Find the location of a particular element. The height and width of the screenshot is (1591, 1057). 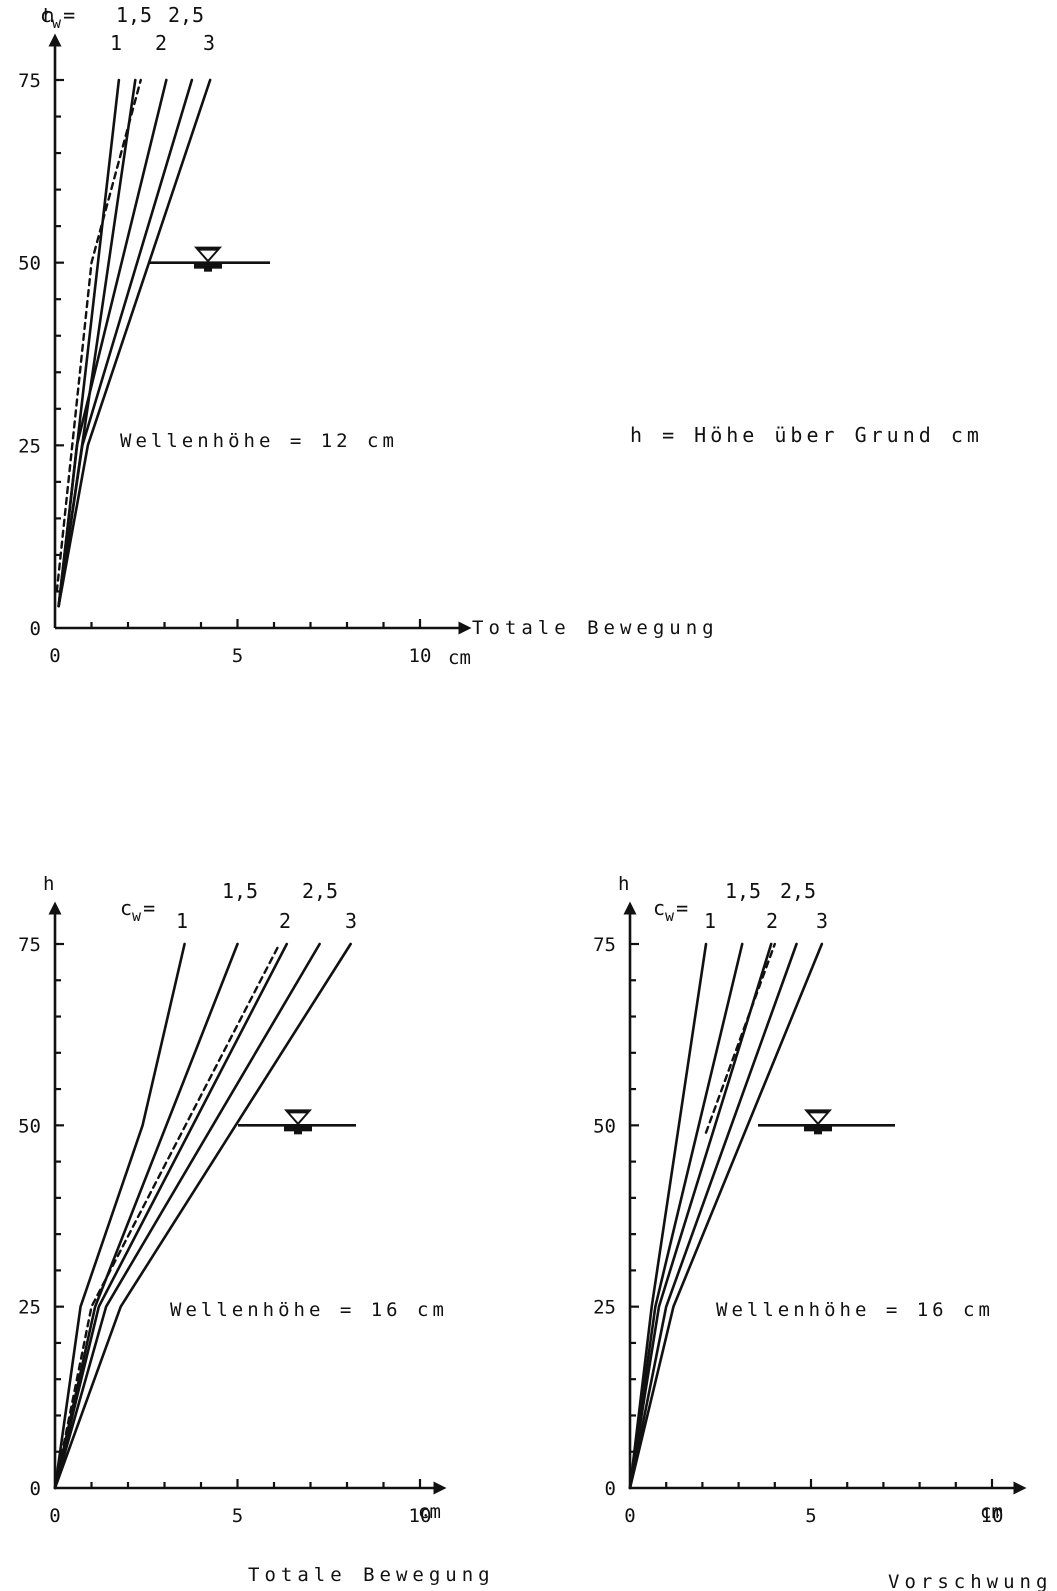

series-line-cw-2-dashed is located at coordinates (167, 1216).